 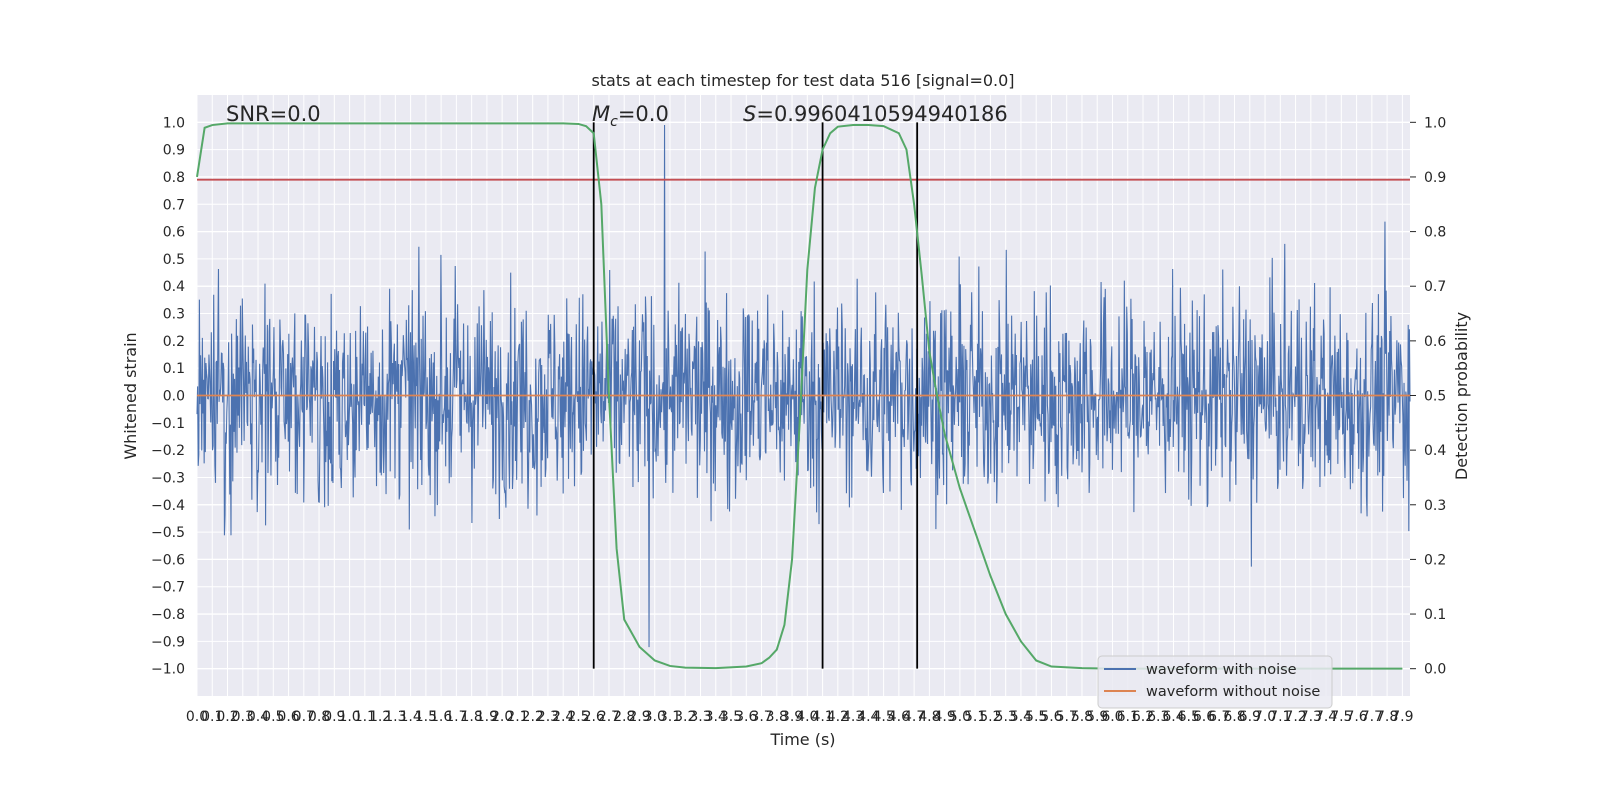 What do you see at coordinates (502, 717) in the screenshot?
I see `x-tick-label: 2.0` at bounding box center [502, 717].